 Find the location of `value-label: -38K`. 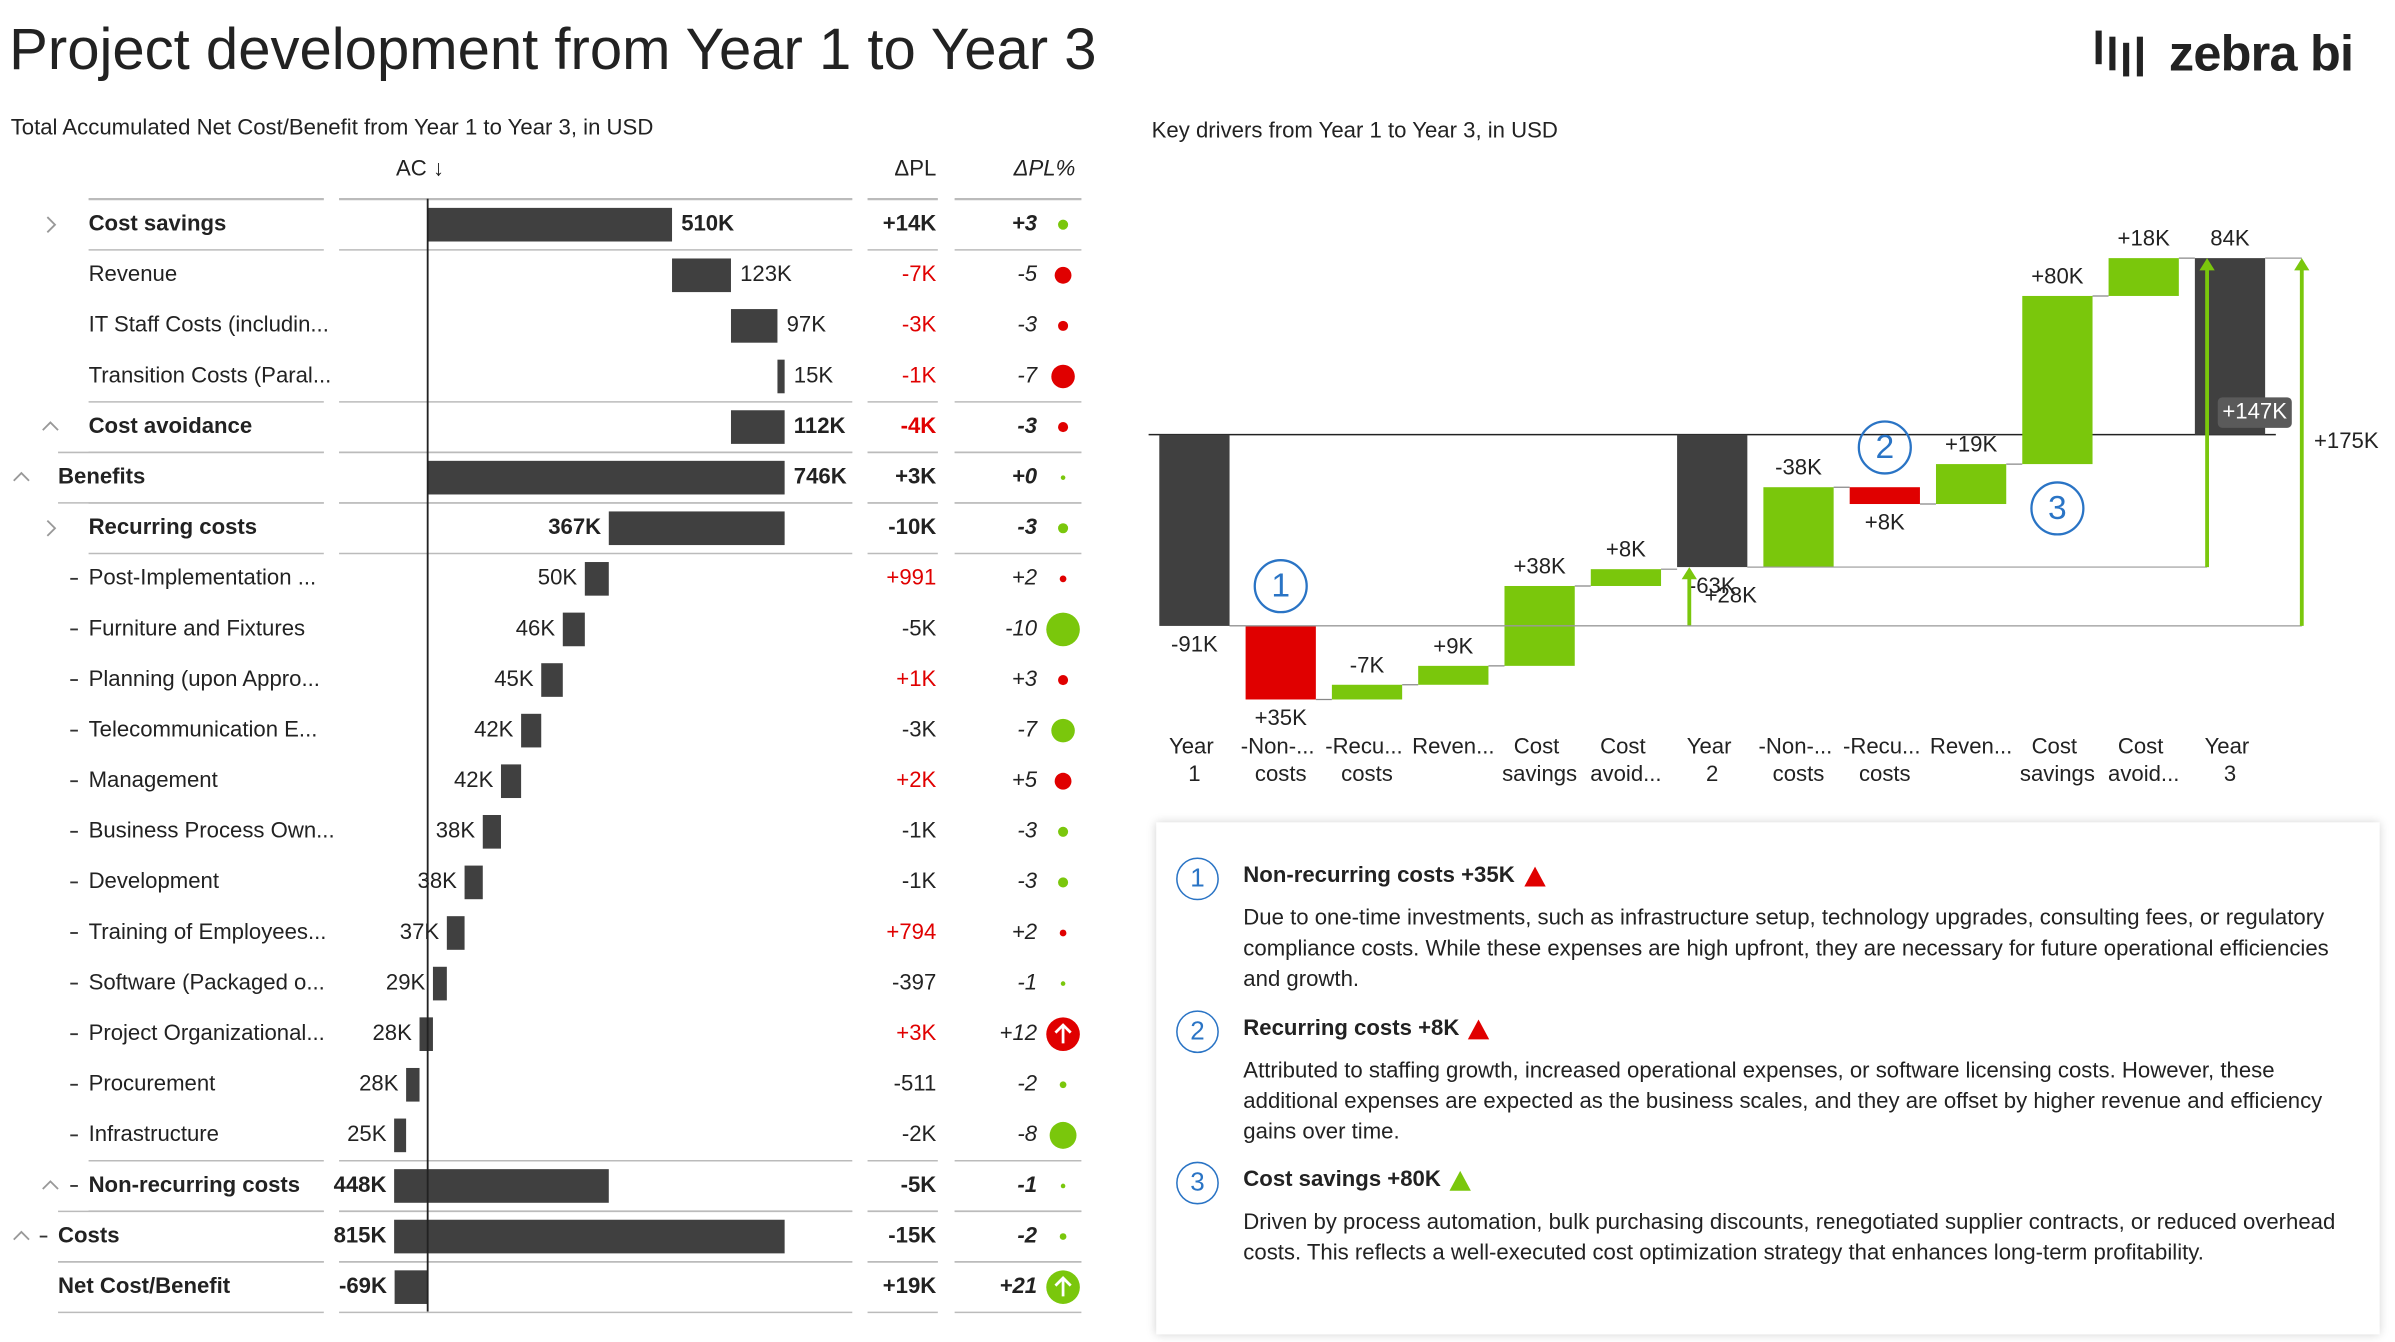

value-label: -38K is located at coordinates (1798, 467).